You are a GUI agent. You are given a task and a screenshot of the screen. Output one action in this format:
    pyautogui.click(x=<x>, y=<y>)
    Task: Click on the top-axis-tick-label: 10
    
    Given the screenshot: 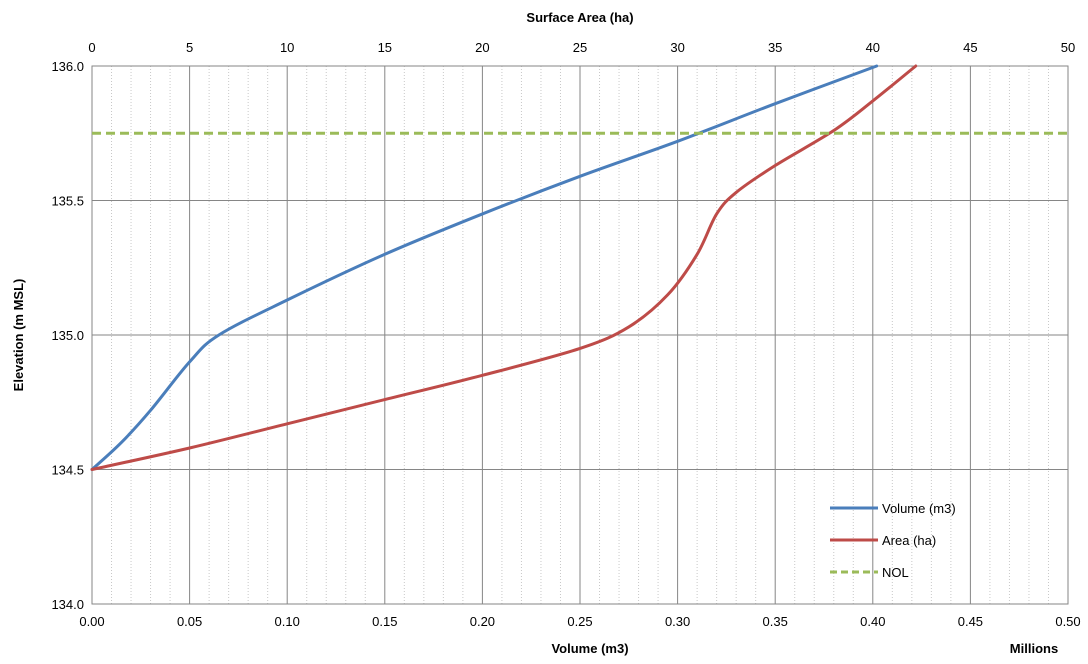 What is the action you would take?
    pyautogui.click(x=287, y=47)
    